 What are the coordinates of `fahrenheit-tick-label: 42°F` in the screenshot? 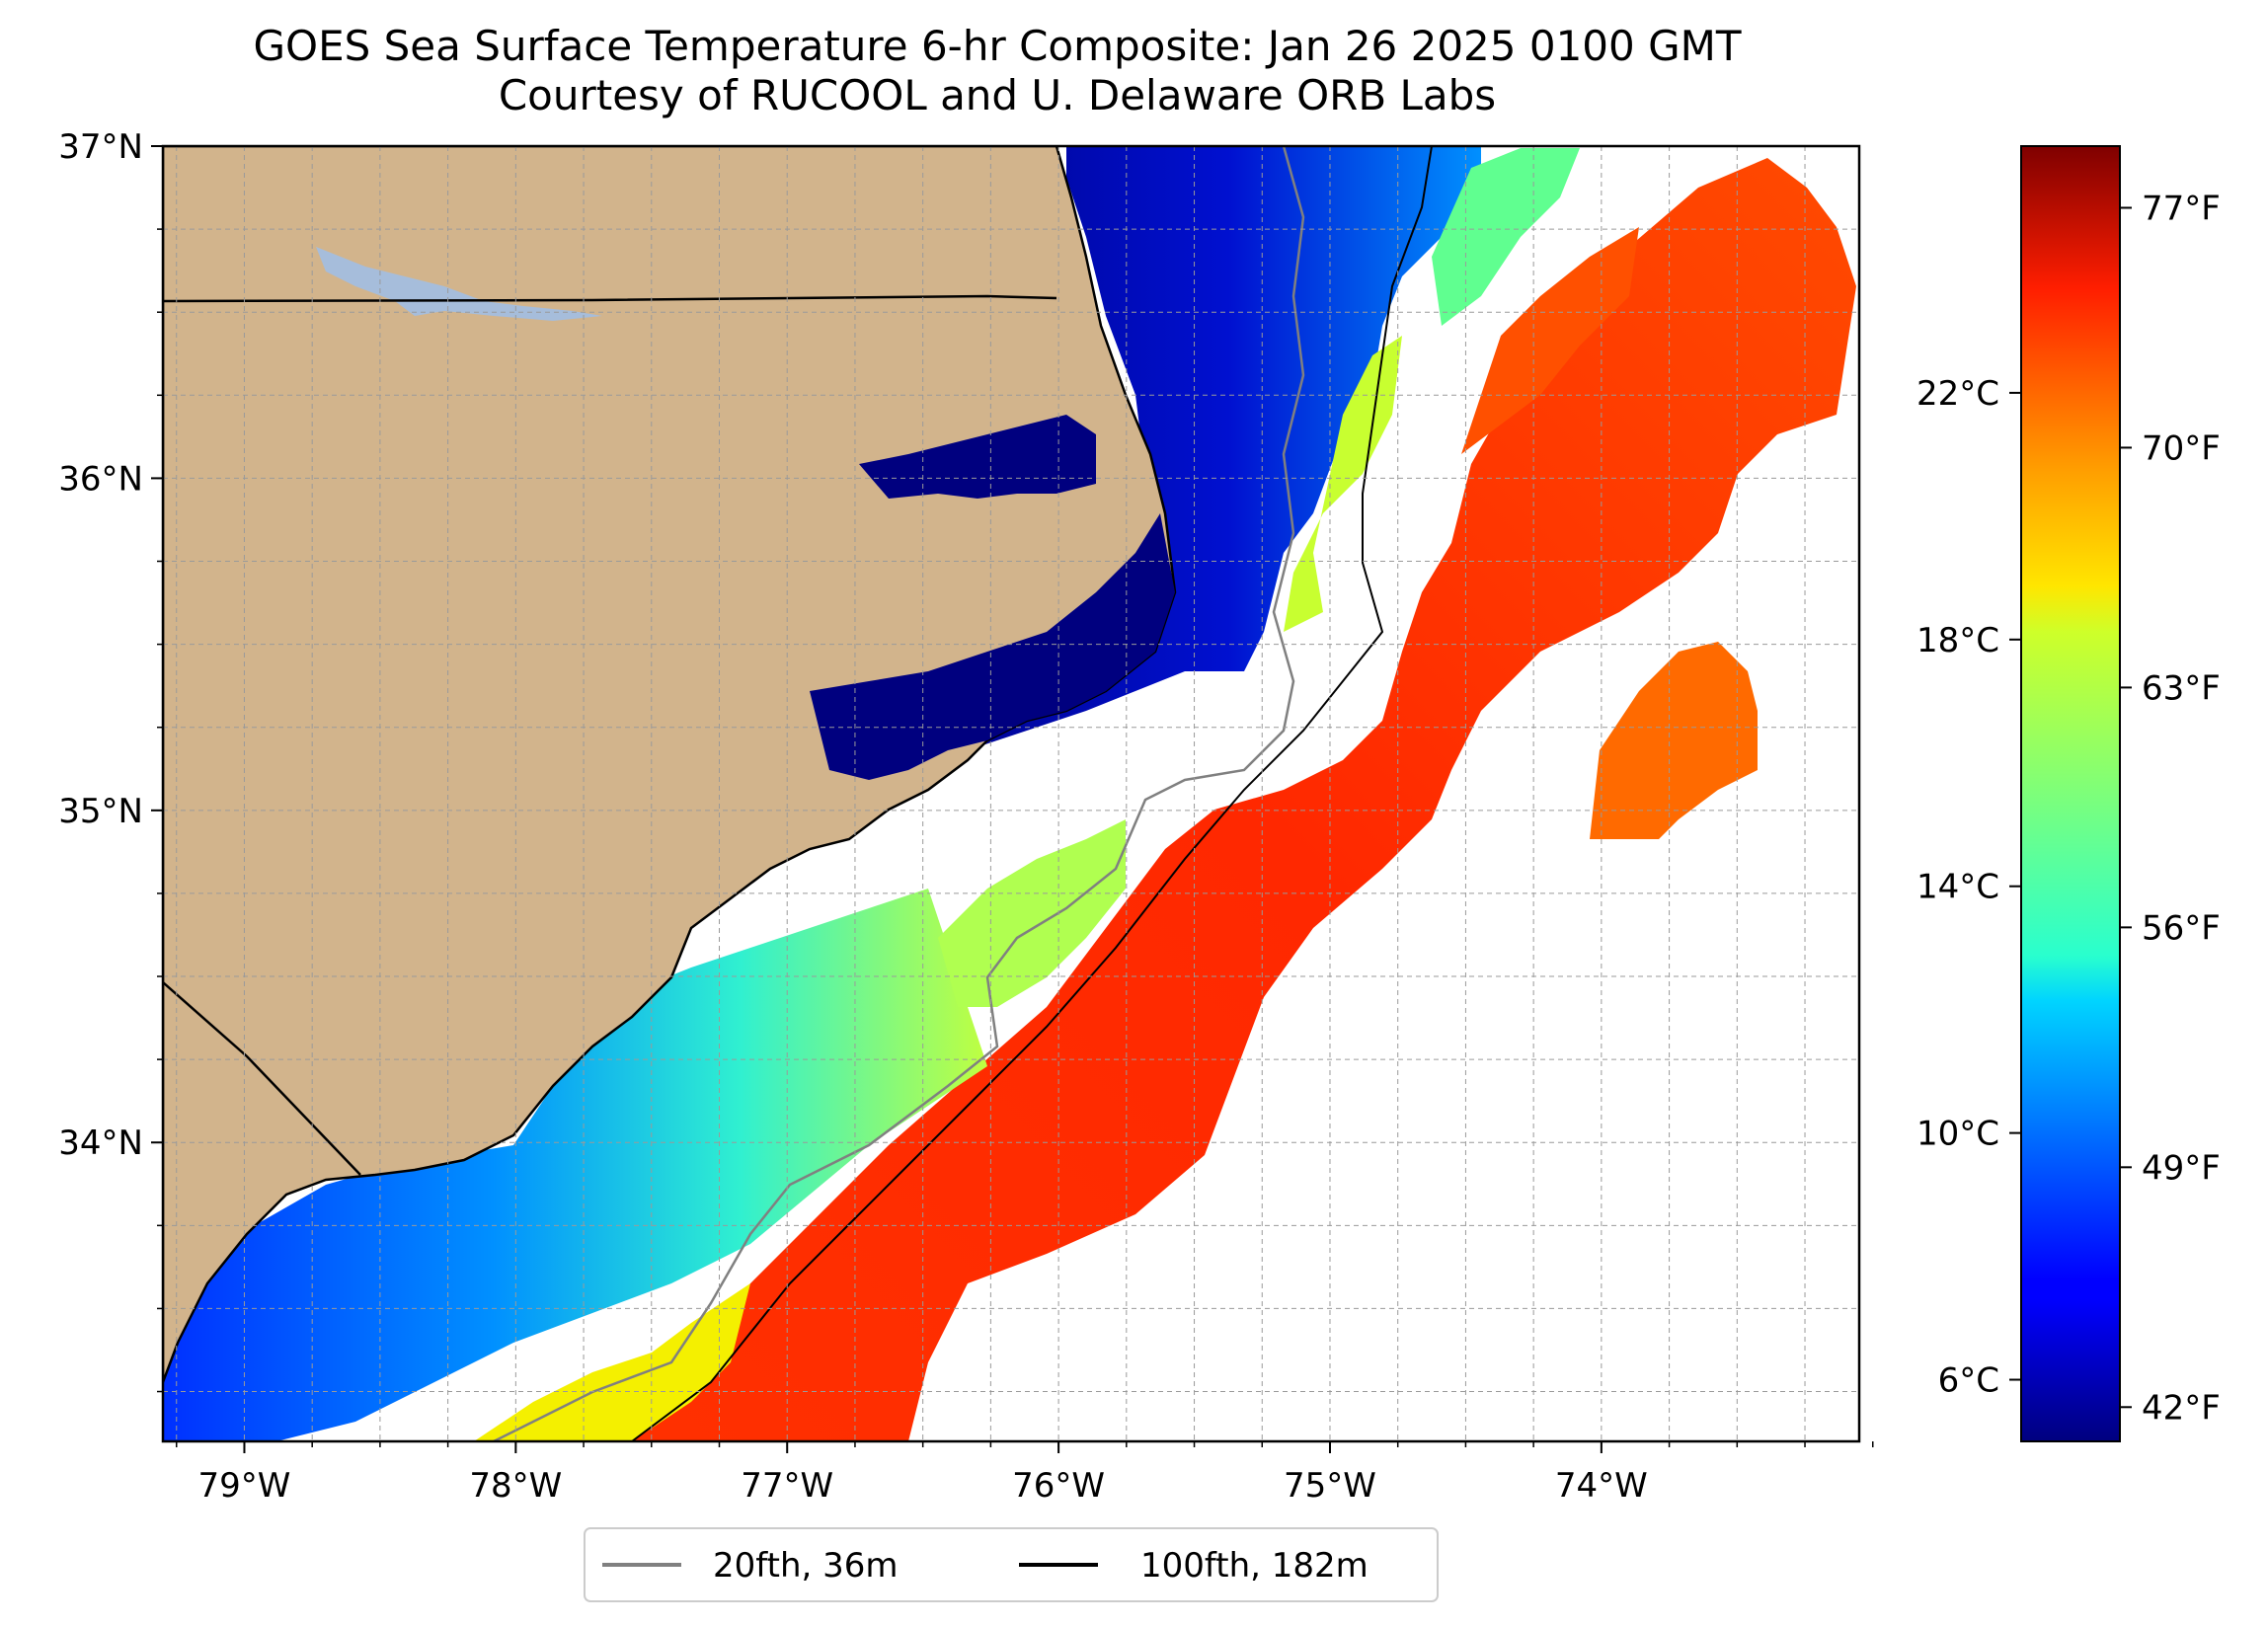 It's located at (2181, 1408).